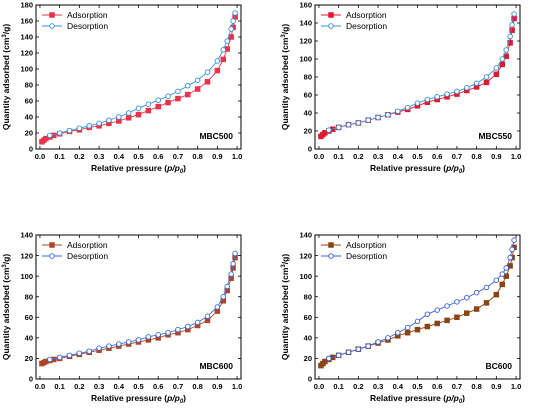  What do you see at coordinates (142, 306) in the screenshot?
I see `series-desorption` at bounding box center [142, 306].